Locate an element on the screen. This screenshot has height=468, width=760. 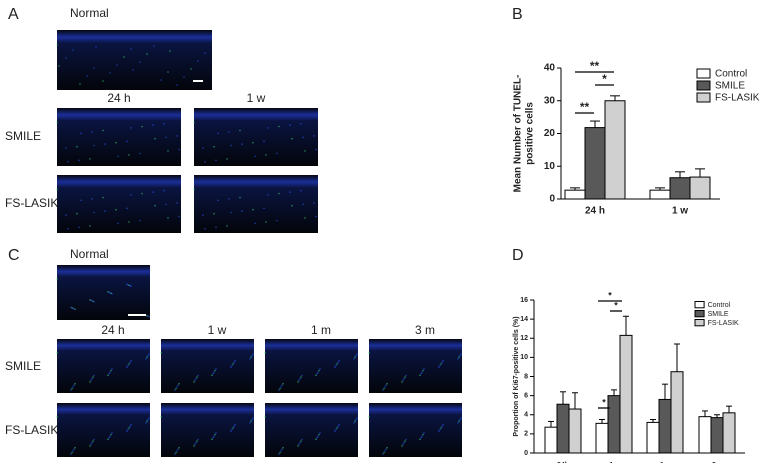
y-tick-label: 40 is located at coordinates (550, 68).